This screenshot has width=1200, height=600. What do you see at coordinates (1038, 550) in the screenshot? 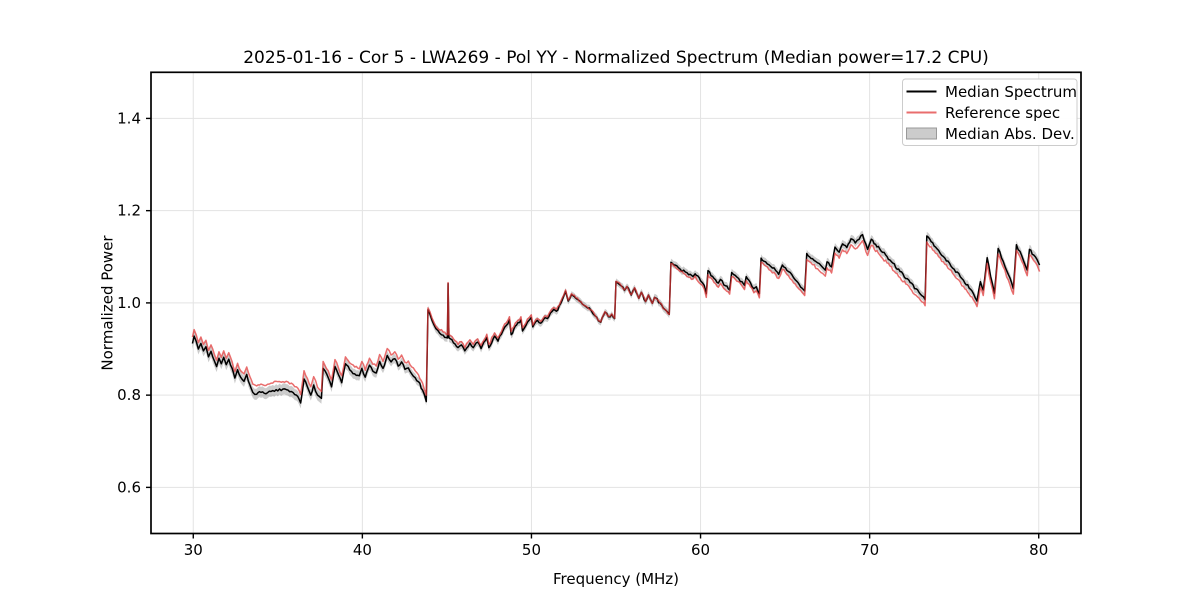
I see `x-tick-label: 80` at bounding box center [1038, 550].